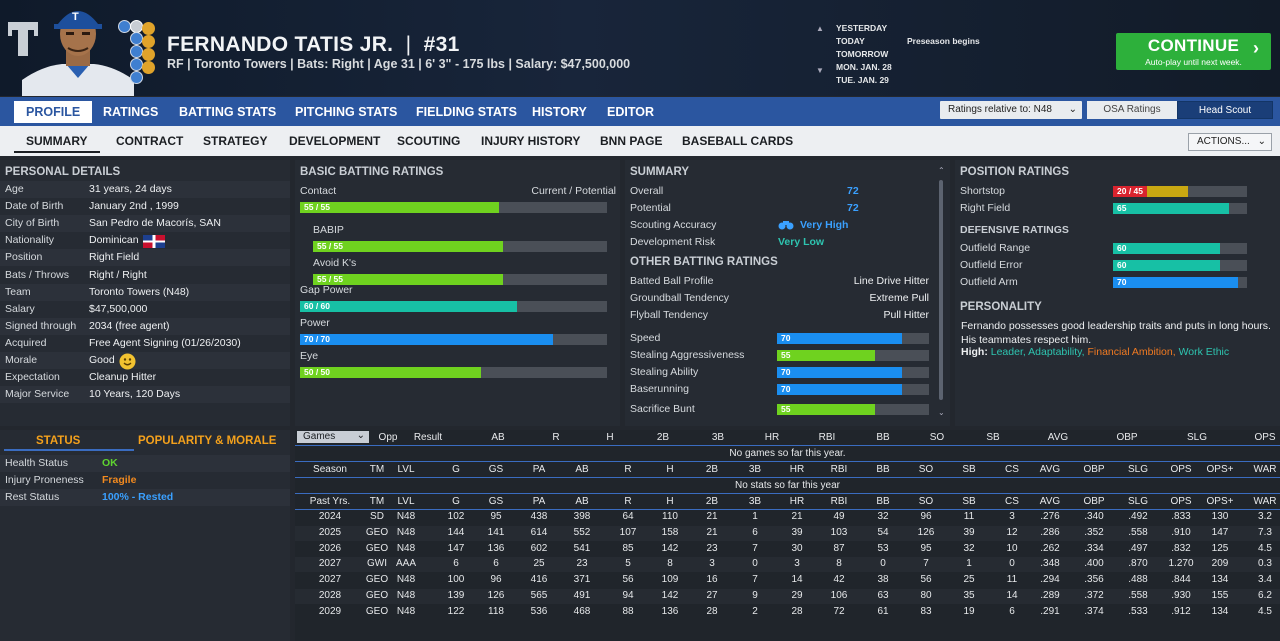 The height and width of the screenshot is (641, 1280). I want to click on schedule-up-icon: ▲, so click(820, 28).